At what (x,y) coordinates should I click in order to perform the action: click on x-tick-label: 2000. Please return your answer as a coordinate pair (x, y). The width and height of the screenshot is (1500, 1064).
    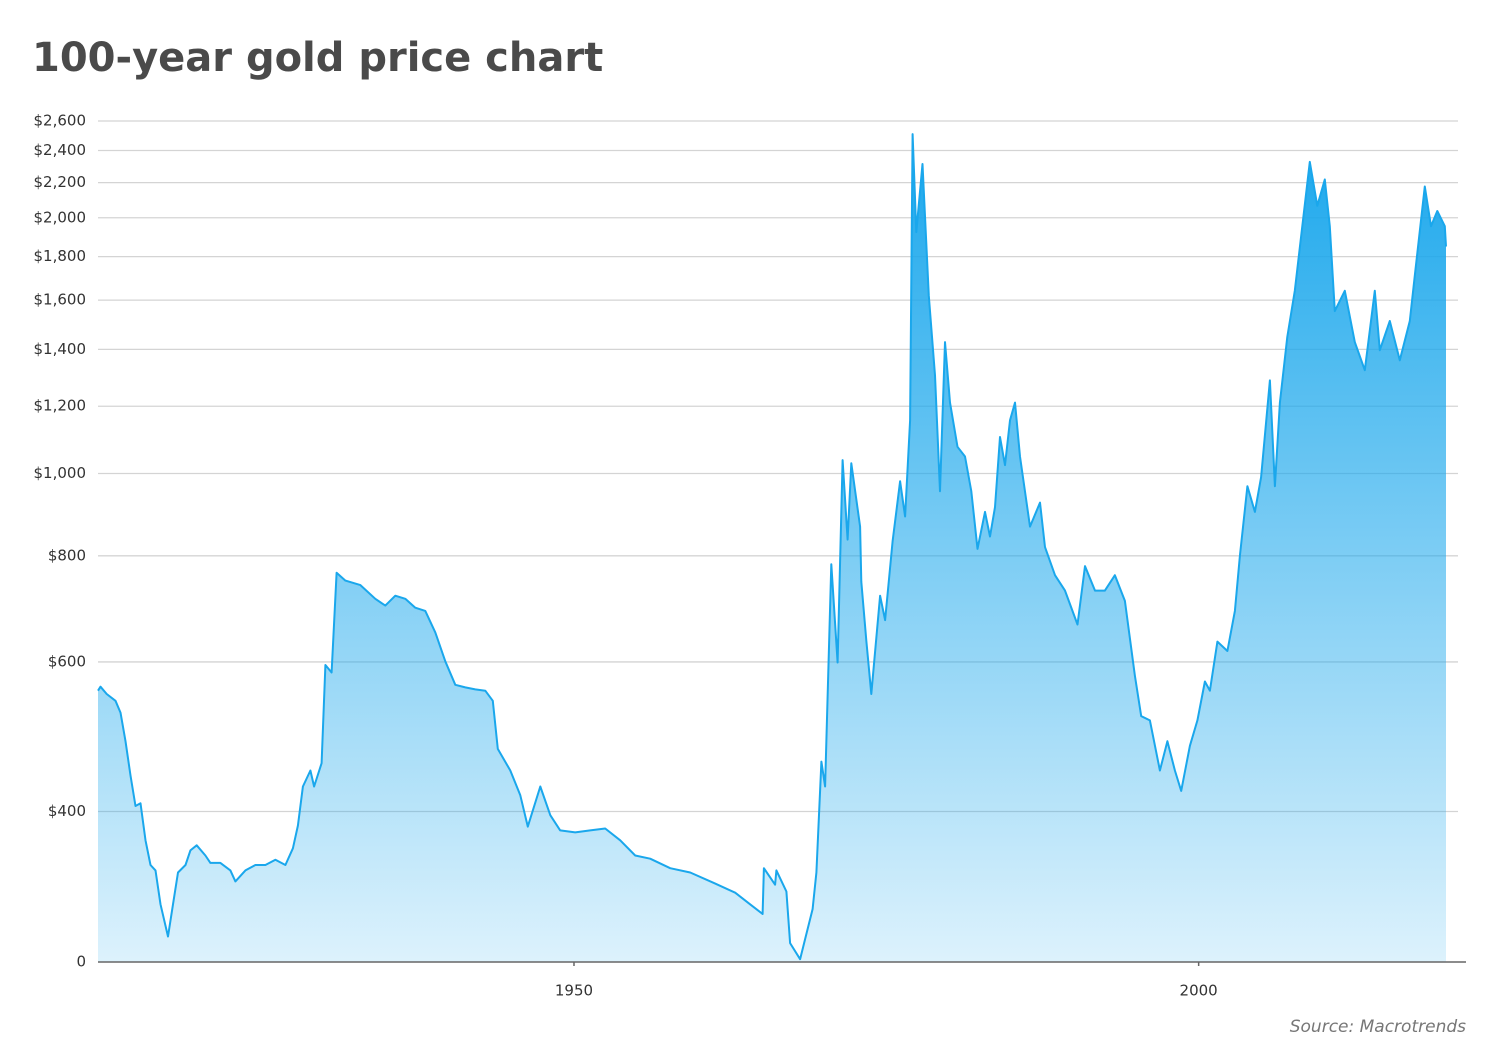
    Looking at the image, I should click on (1199, 991).